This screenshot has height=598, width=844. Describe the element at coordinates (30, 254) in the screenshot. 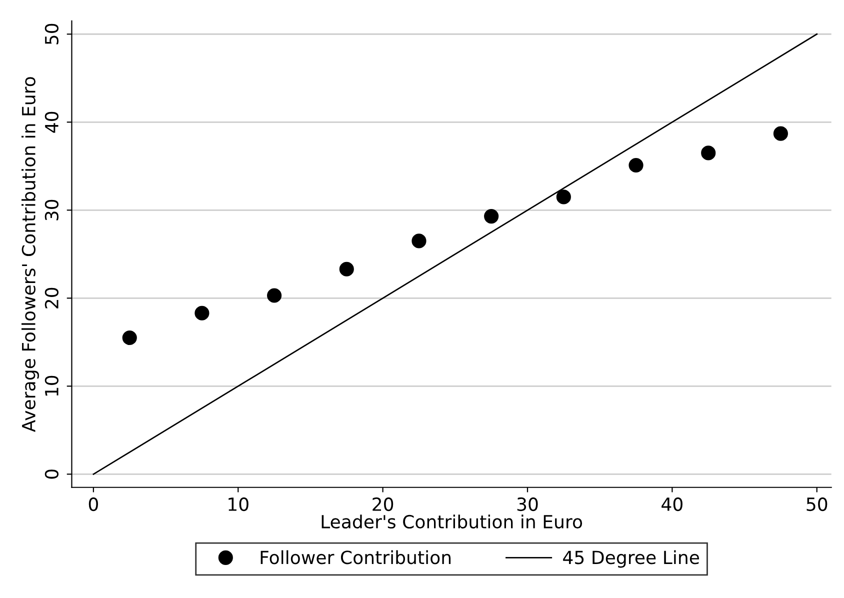

I see `y-axis-title: Average Followers' Contribution in Euro` at that location.